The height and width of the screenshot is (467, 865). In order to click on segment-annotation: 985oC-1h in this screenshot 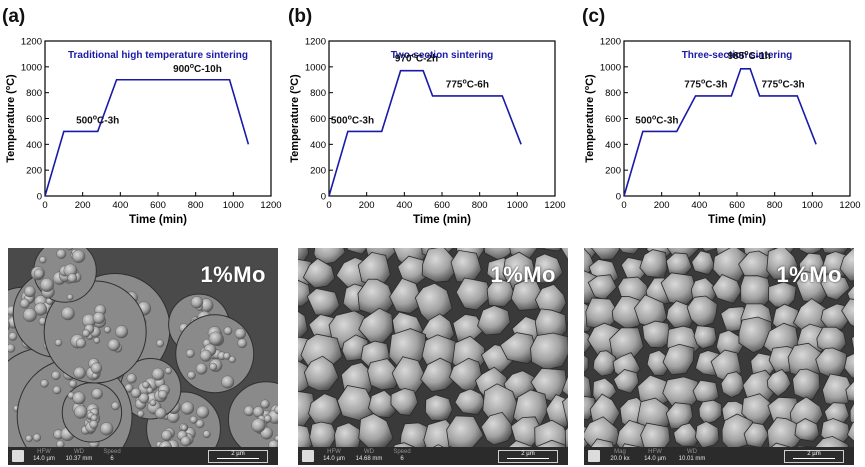, I will do `click(749, 56)`.